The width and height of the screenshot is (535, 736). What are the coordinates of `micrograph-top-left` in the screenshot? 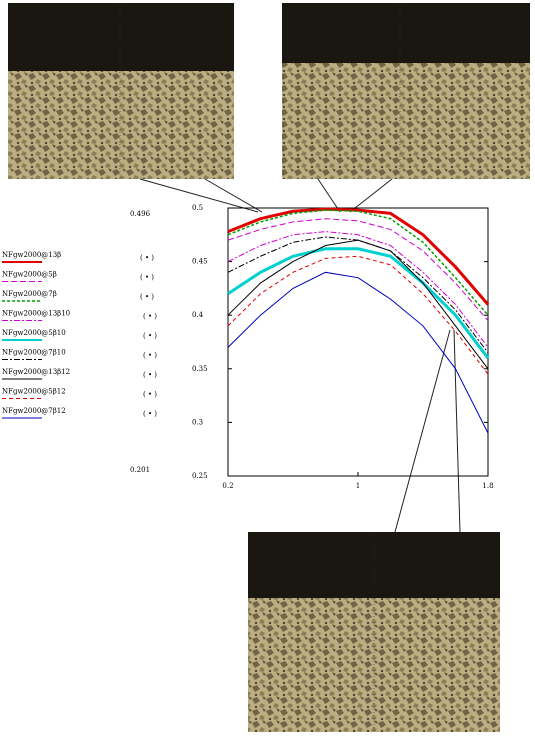 It's located at (121, 91).